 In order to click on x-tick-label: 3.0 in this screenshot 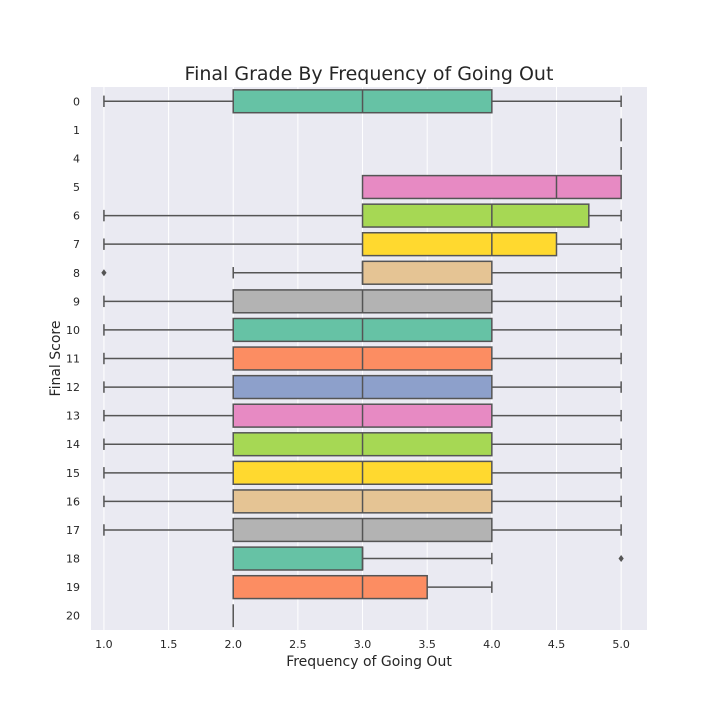, I will do `click(363, 644)`.